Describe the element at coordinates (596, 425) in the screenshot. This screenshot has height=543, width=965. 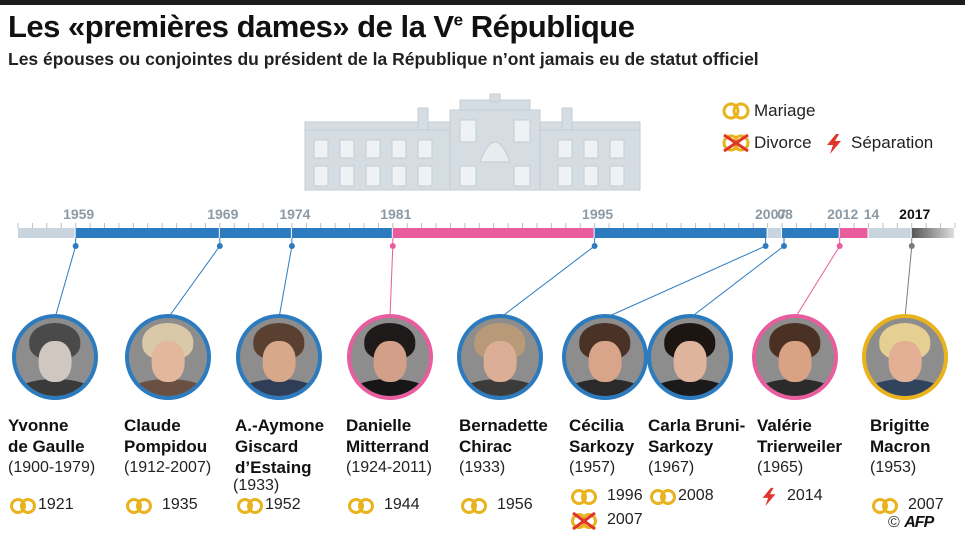
I see `first-lady-name-line: Cécilia` at that location.